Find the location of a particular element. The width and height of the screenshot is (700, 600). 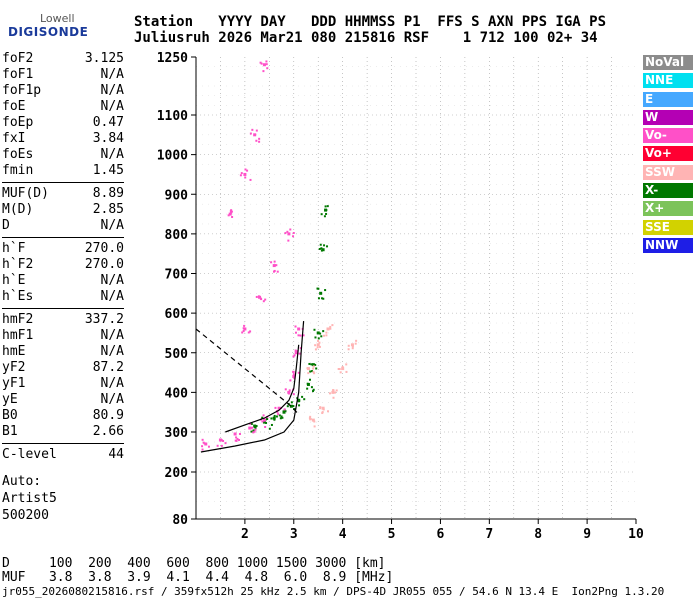

y-tick-label: 1250 is located at coordinates (172, 58).